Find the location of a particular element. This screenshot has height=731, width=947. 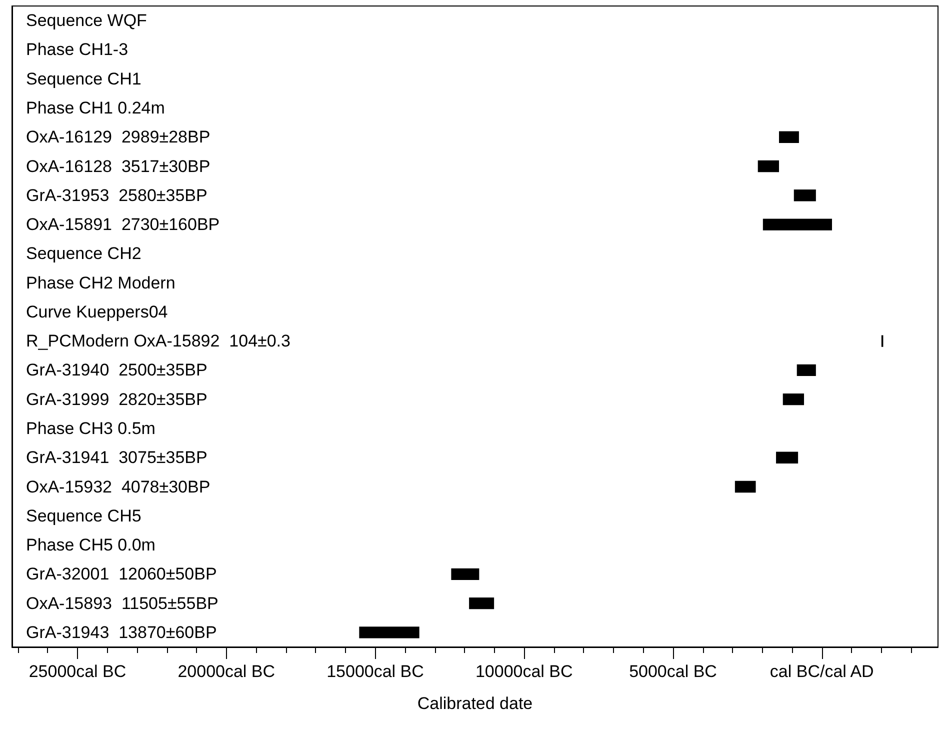

y-tick-label: OxA-16129 2989±28BP is located at coordinates (118, 137).